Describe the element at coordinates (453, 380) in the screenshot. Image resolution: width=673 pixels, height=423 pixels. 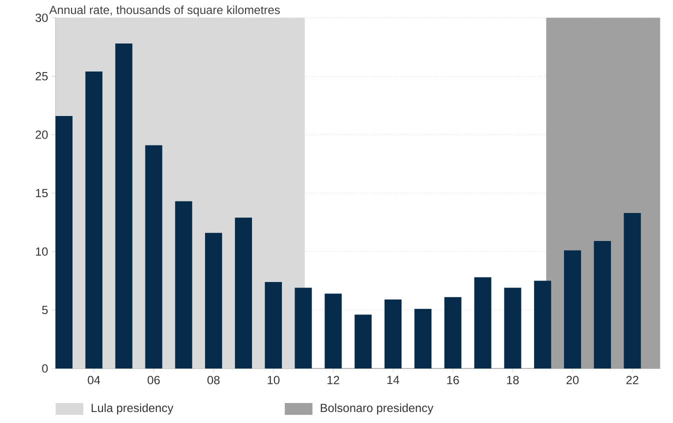
I see `x-tick-label: 16` at that location.